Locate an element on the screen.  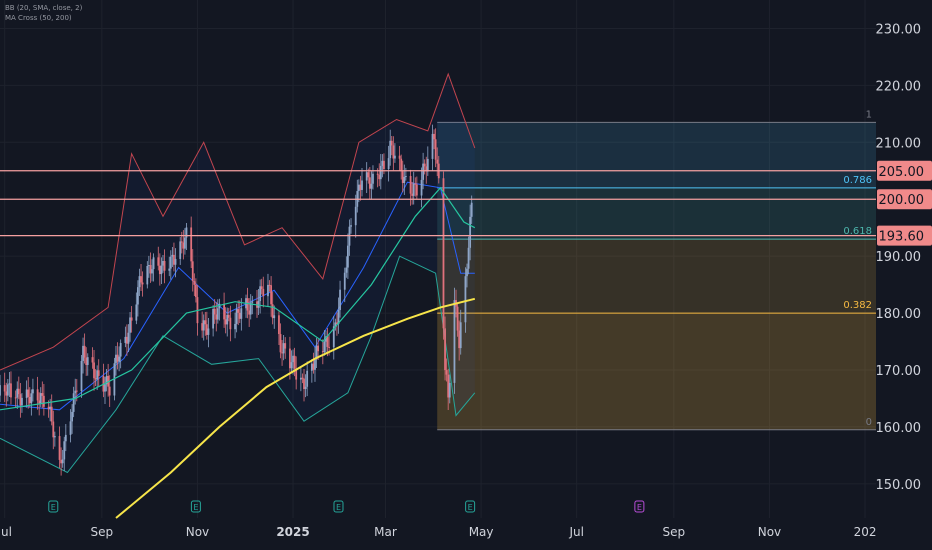
bb-indicator-label: BB (20, SMA, close, 2) is located at coordinates (44, 8).